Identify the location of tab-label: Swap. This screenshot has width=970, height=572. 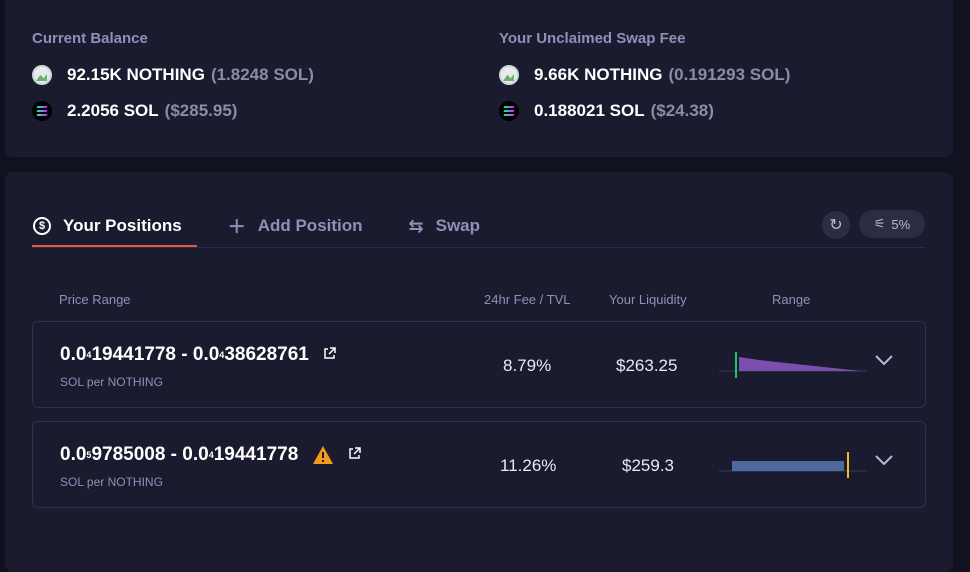
(458, 225).